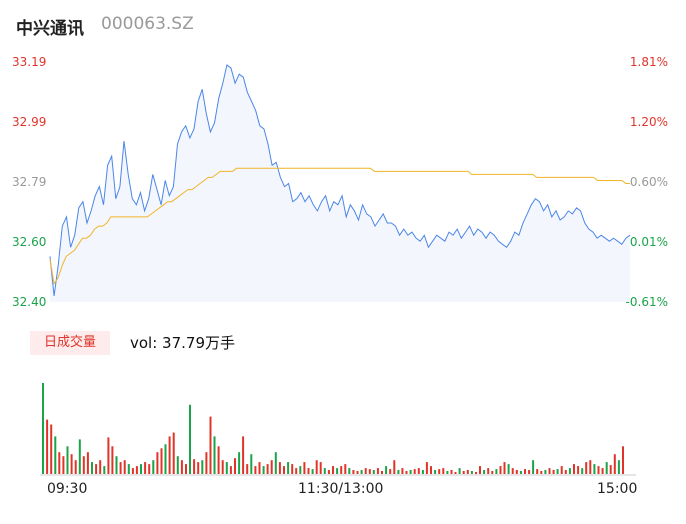  What do you see at coordinates (29, 242) in the screenshot?
I see `y-left-tick-3: 32.60` at bounding box center [29, 242].